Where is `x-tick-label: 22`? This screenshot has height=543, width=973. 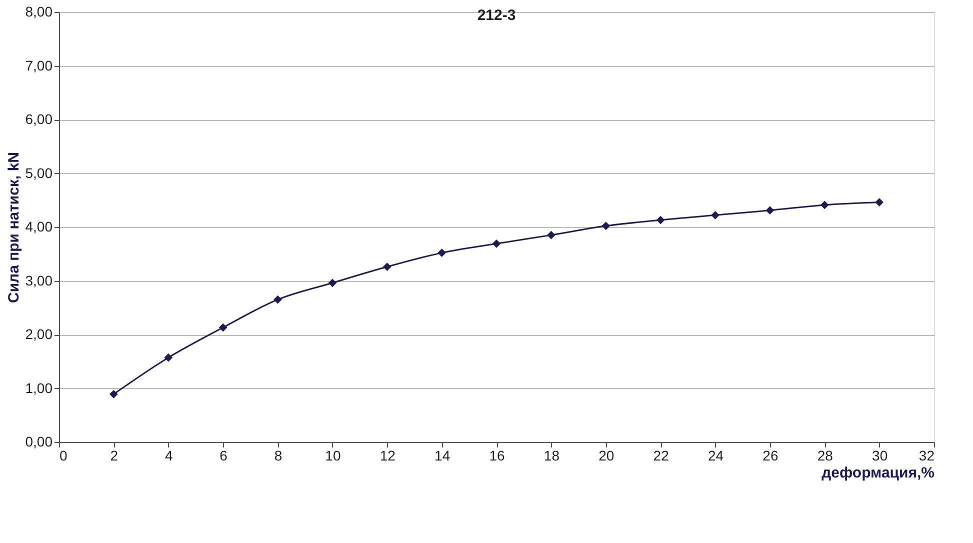
x-tick-label: 22 is located at coordinates (661, 456).